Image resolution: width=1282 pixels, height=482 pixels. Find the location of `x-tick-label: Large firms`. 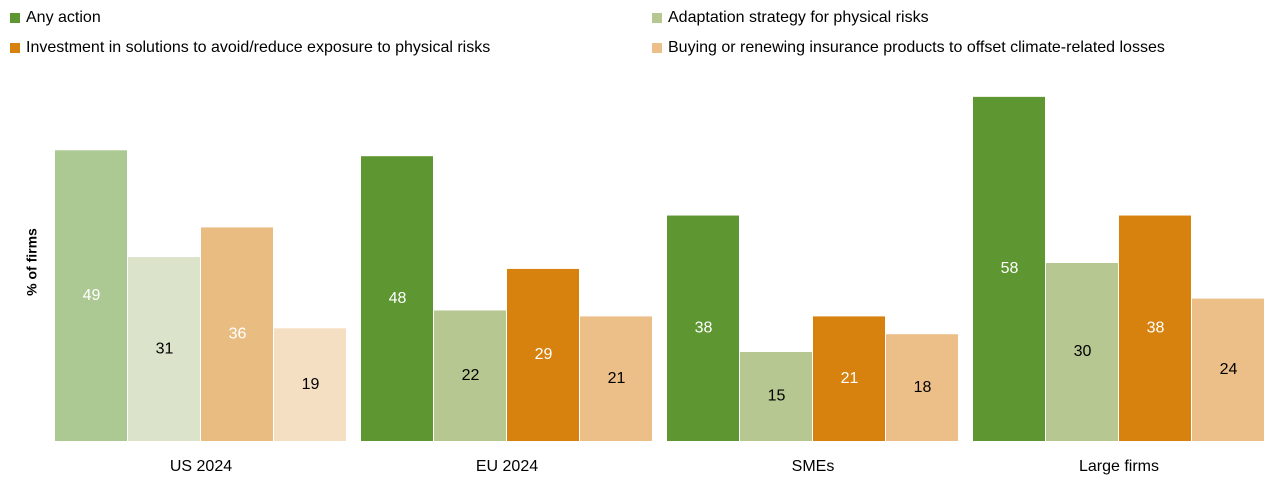

x-tick-label: Large firms is located at coordinates (1119, 466).